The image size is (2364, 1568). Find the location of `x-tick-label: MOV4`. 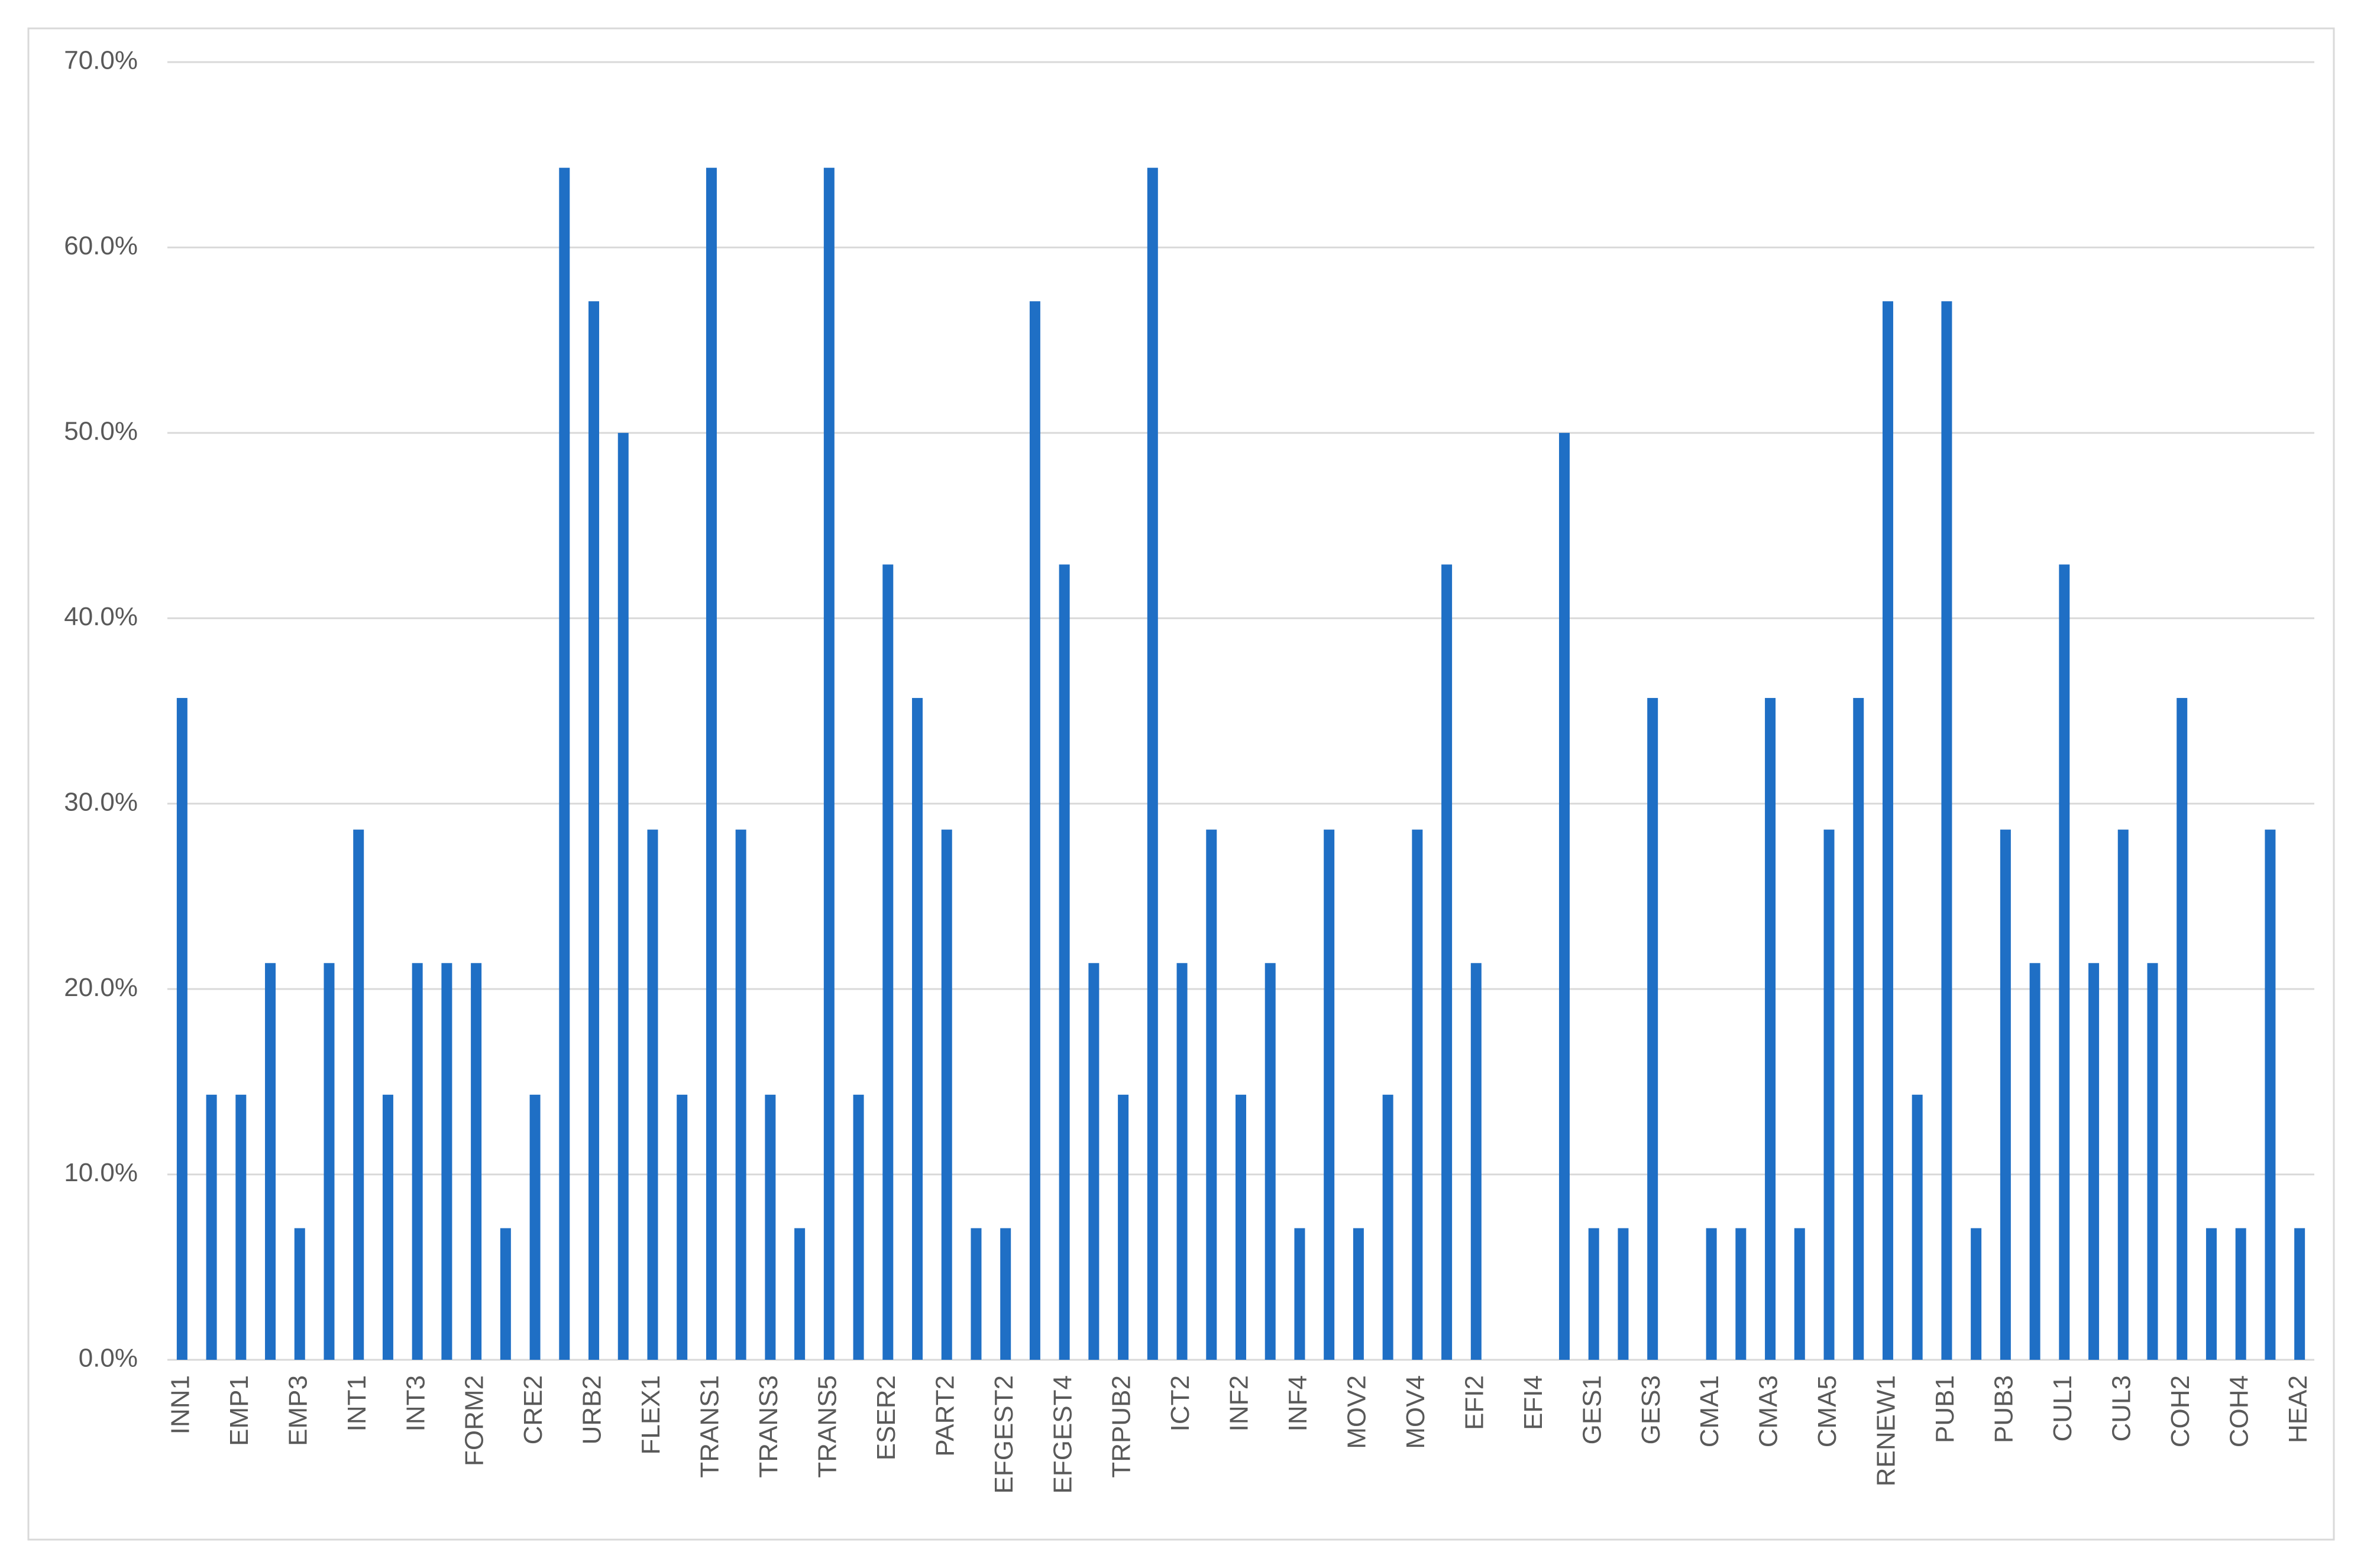

x-tick-label: MOV4 is located at coordinates (1415, 1412).